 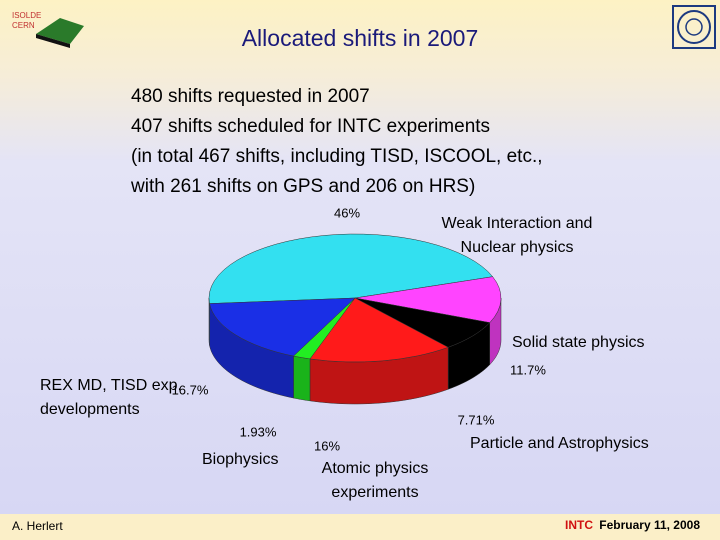 What do you see at coordinates (240, 459) in the screenshot?
I see `category-label: Biophysics` at bounding box center [240, 459].